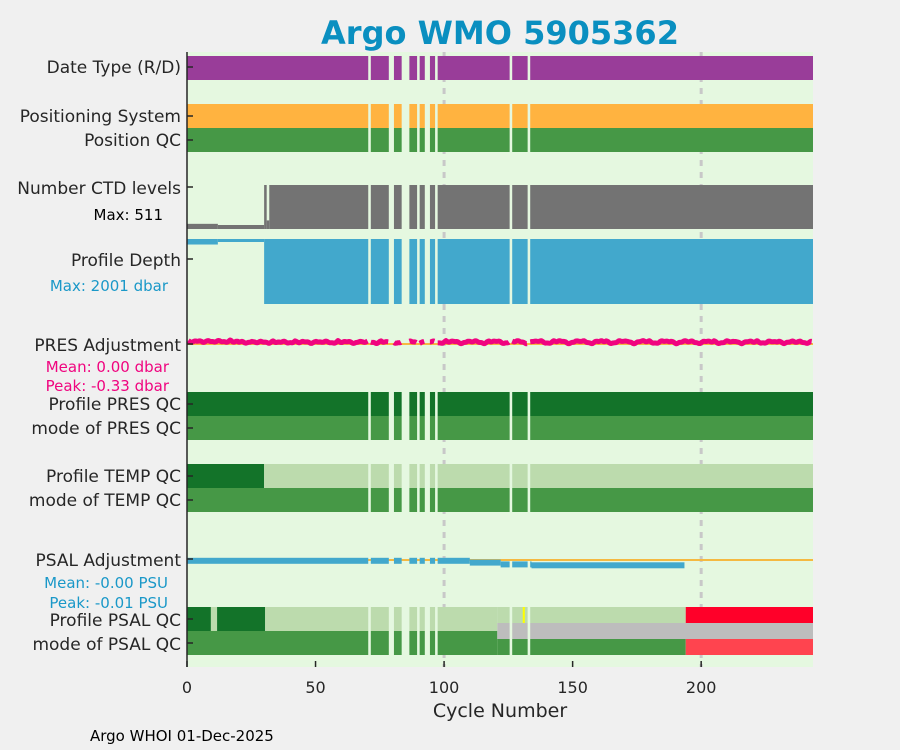 The width and height of the screenshot is (900, 750). What do you see at coordinates (106, 645) in the screenshot?
I see `label-mode-psal-qc: mode of PSAL QC` at bounding box center [106, 645].